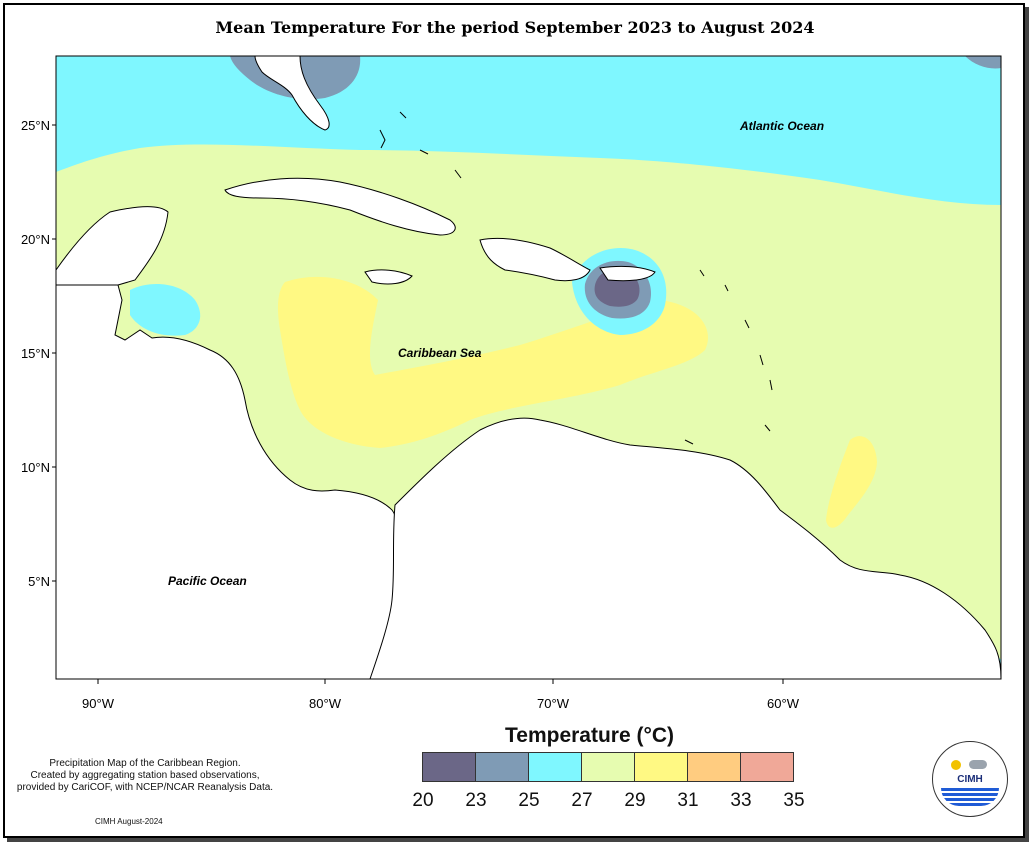  What do you see at coordinates (39, 581) in the screenshot?
I see `lat-tick-label: 5°N` at bounding box center [39, 581].